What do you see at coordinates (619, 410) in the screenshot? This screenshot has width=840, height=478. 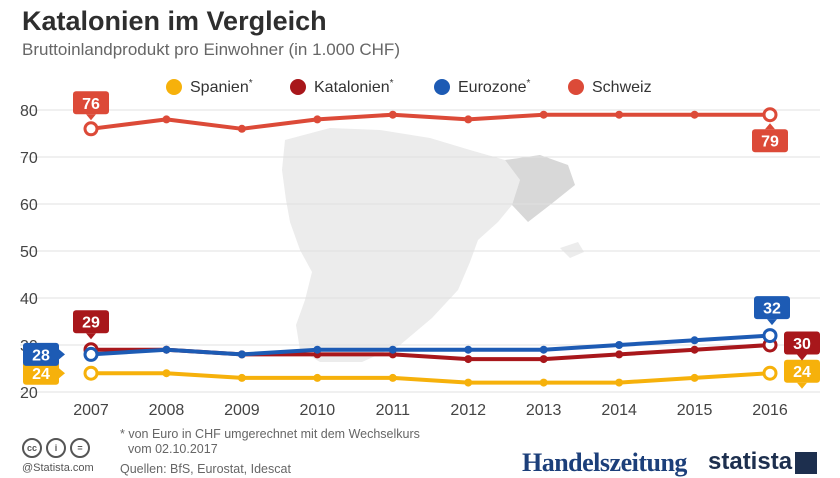 I see `x-tick-label: 2014` at bounding box center [619, 410].